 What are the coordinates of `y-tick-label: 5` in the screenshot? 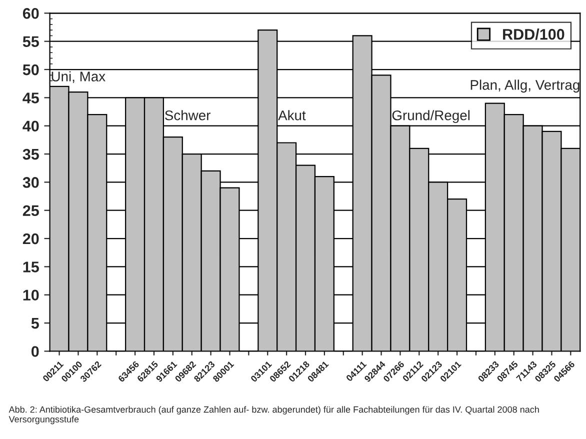 It's located at (35, 323).